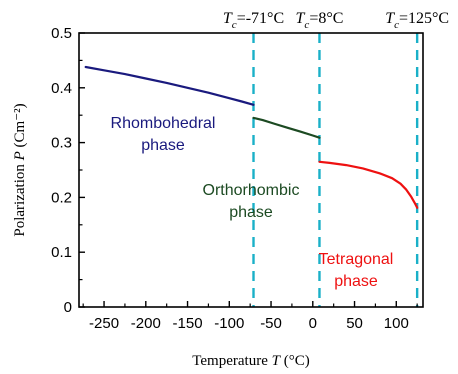 The image size is (458, 374). I want to click on y-tick-label: 0.3, so click(61, 143).